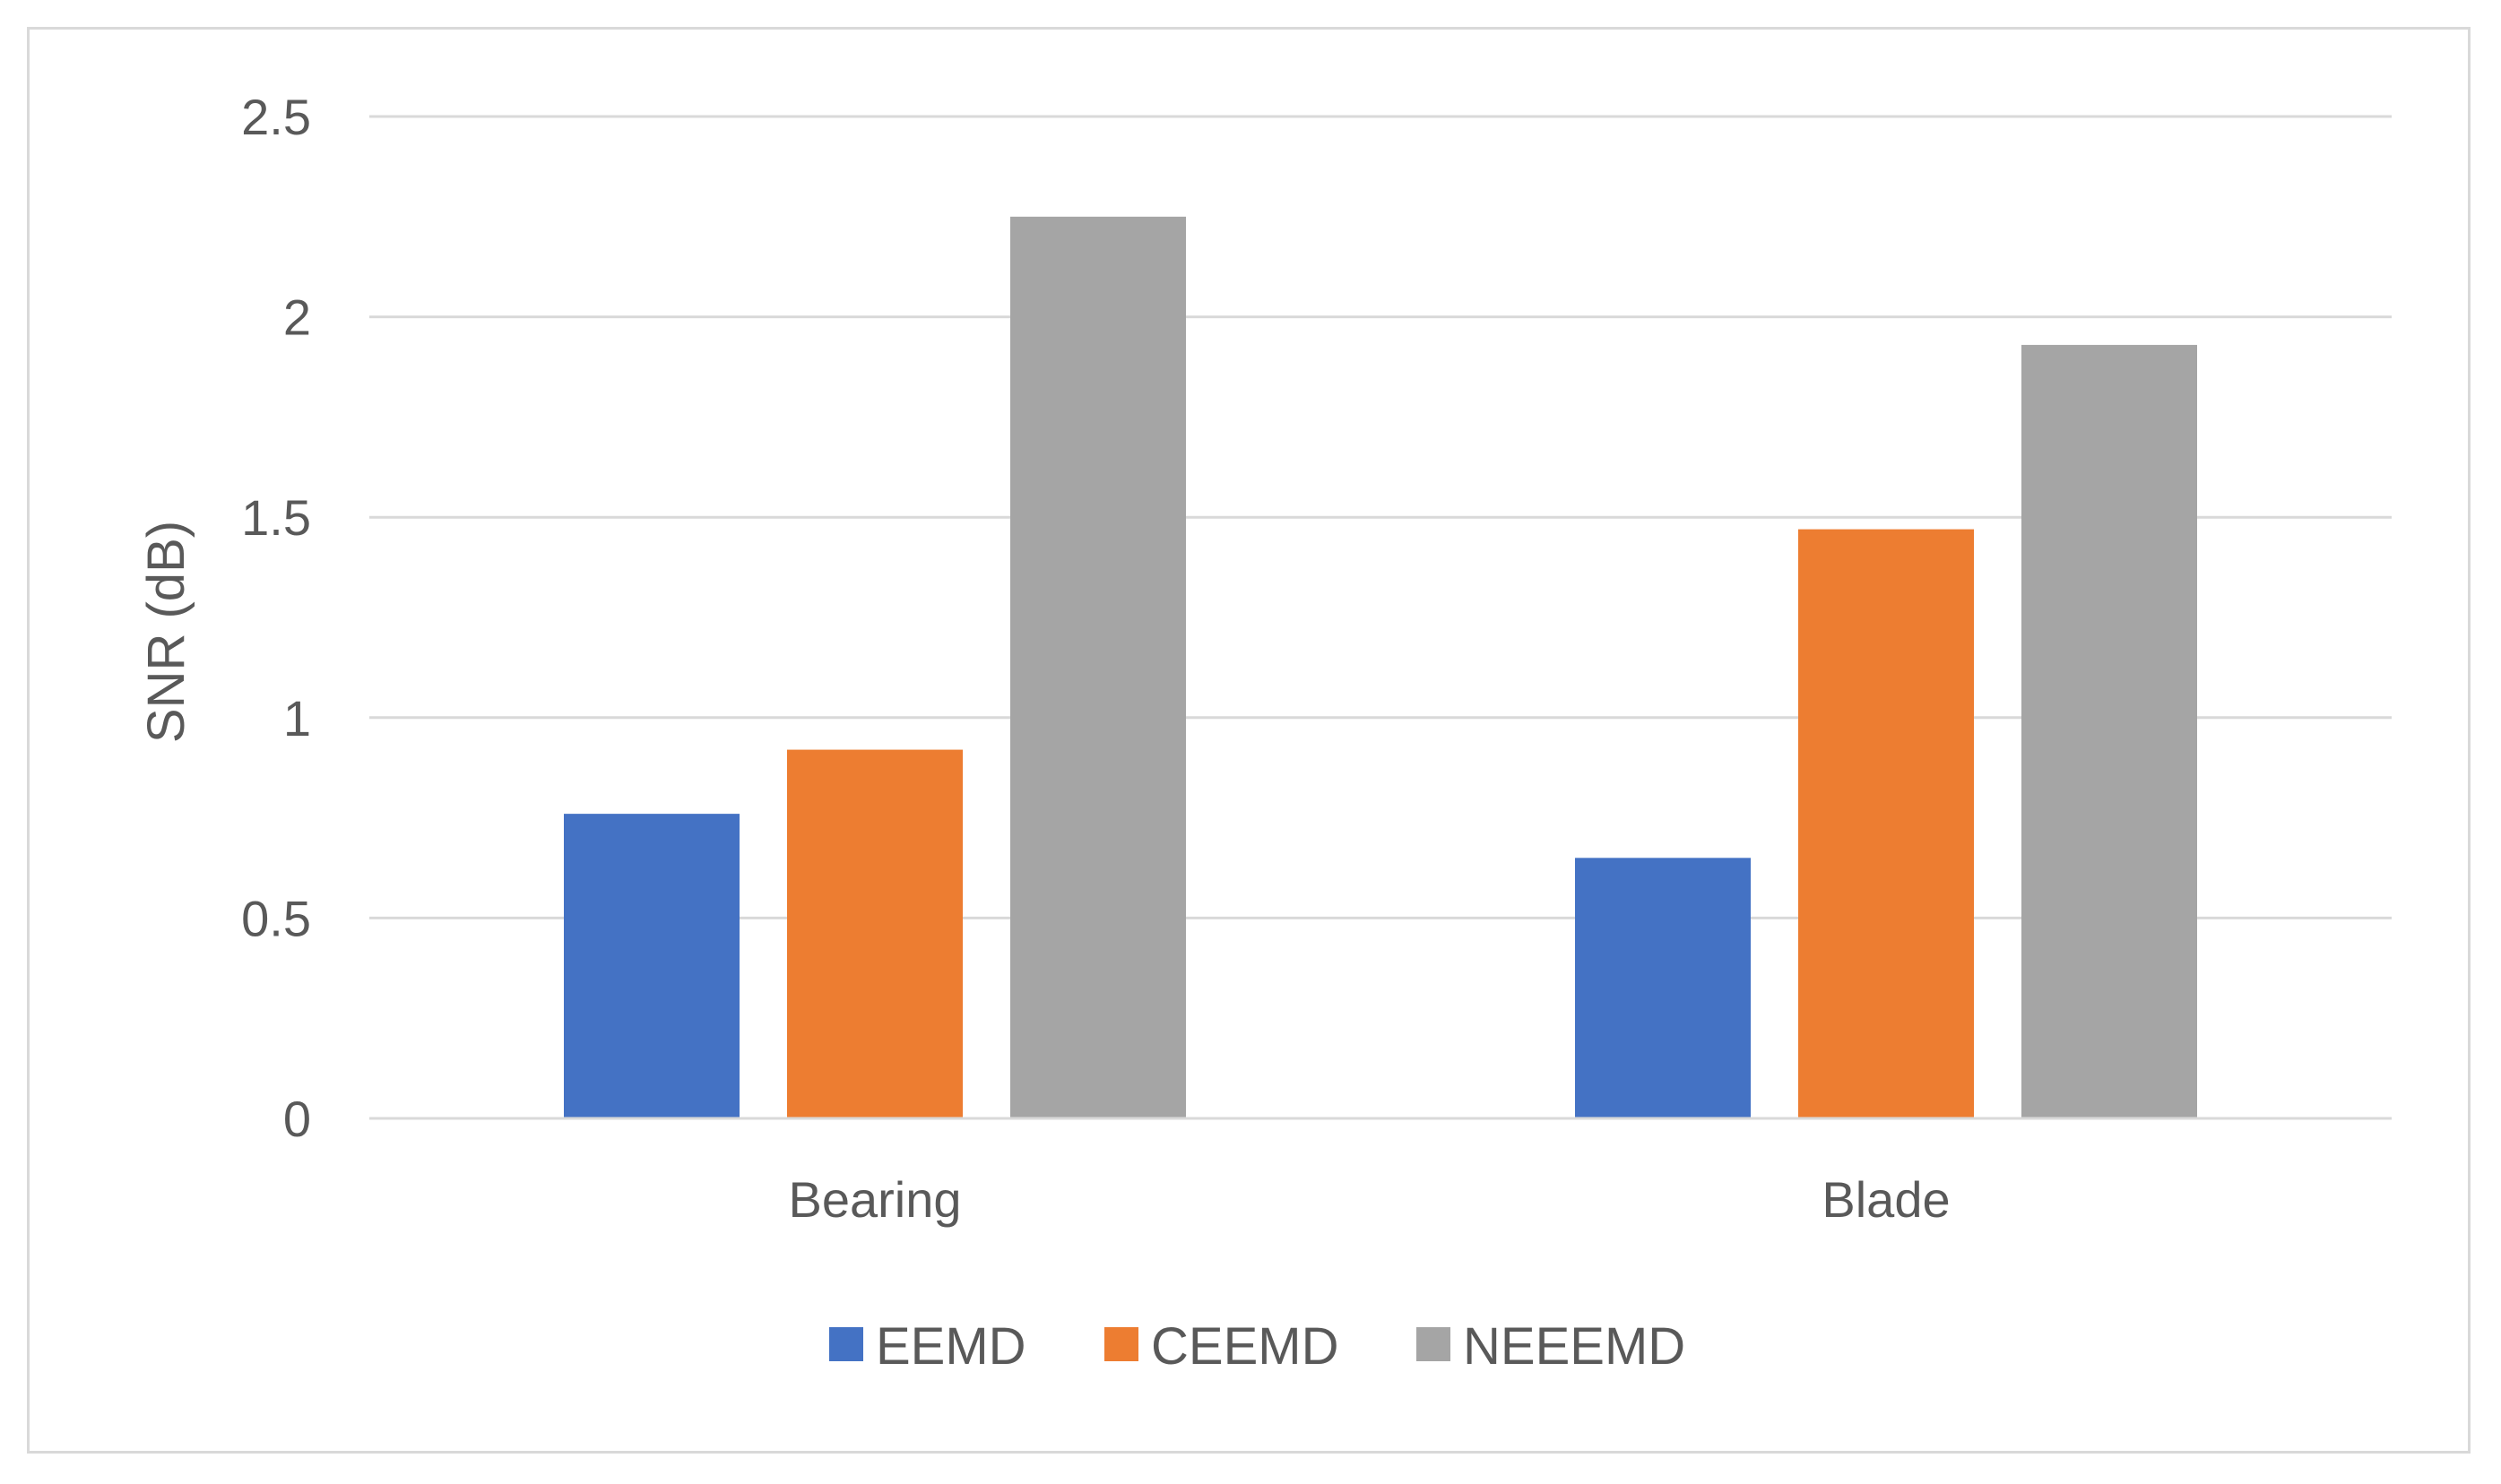 This screenshot has width=2501, height=1484. I want to click on x-axis-tick-labels: Bearing Blade, so click(1369, 1199).